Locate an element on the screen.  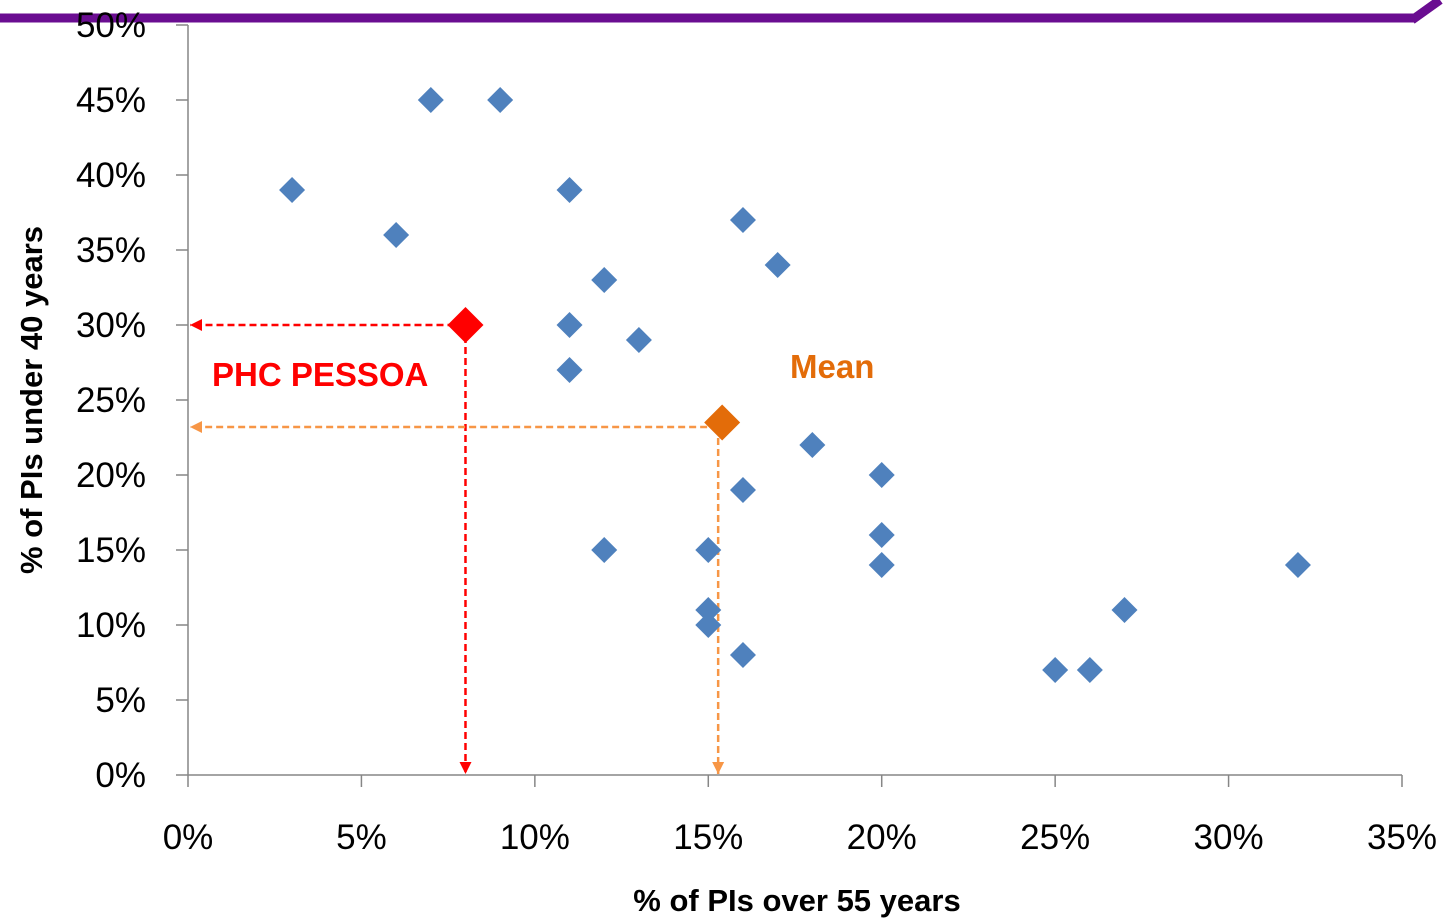
x-tick-label: 5% is located at coordinates (361, 837).